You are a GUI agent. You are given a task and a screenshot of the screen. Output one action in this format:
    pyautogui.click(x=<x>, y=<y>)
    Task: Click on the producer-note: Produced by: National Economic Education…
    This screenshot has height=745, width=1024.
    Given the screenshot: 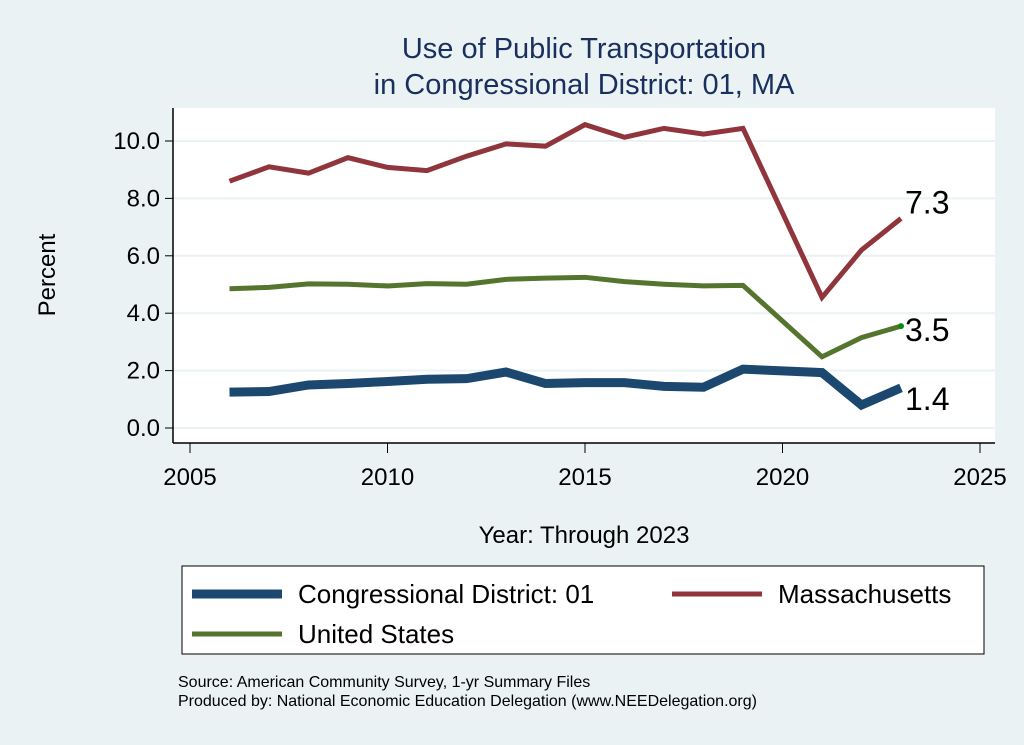 What is the action you would take?
    pyautogui.click(x=467, y=701)
    